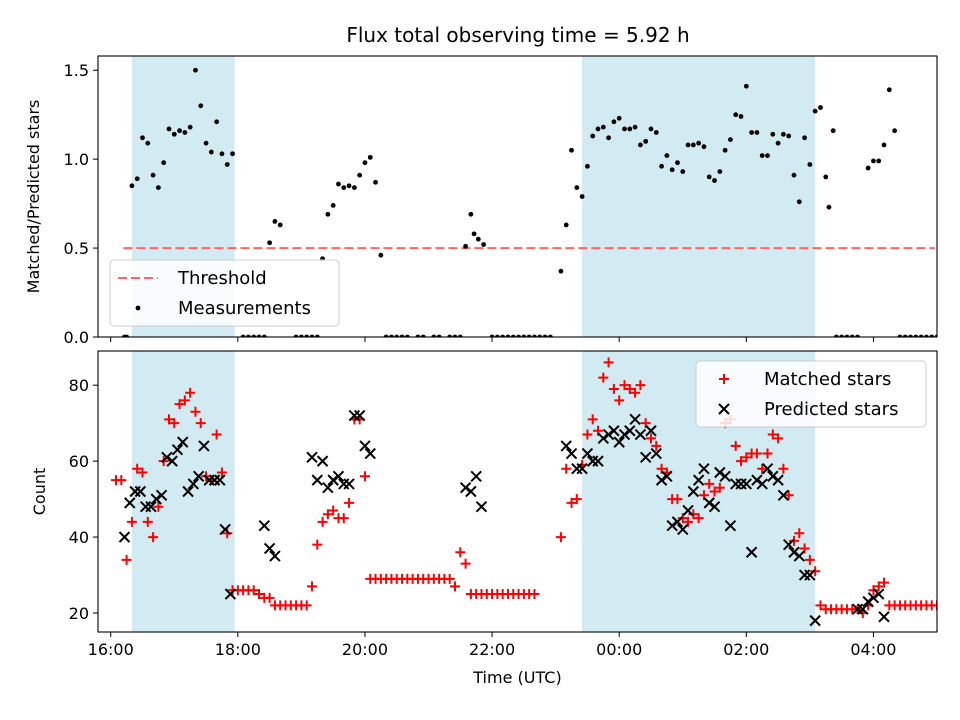 Image resolution: width=960 pixels, height=720 pixels. What do you see at coordinates (138, 308) in the screenshot?
I see `legend-measurement-swatch` at bounding box center [138, 308].